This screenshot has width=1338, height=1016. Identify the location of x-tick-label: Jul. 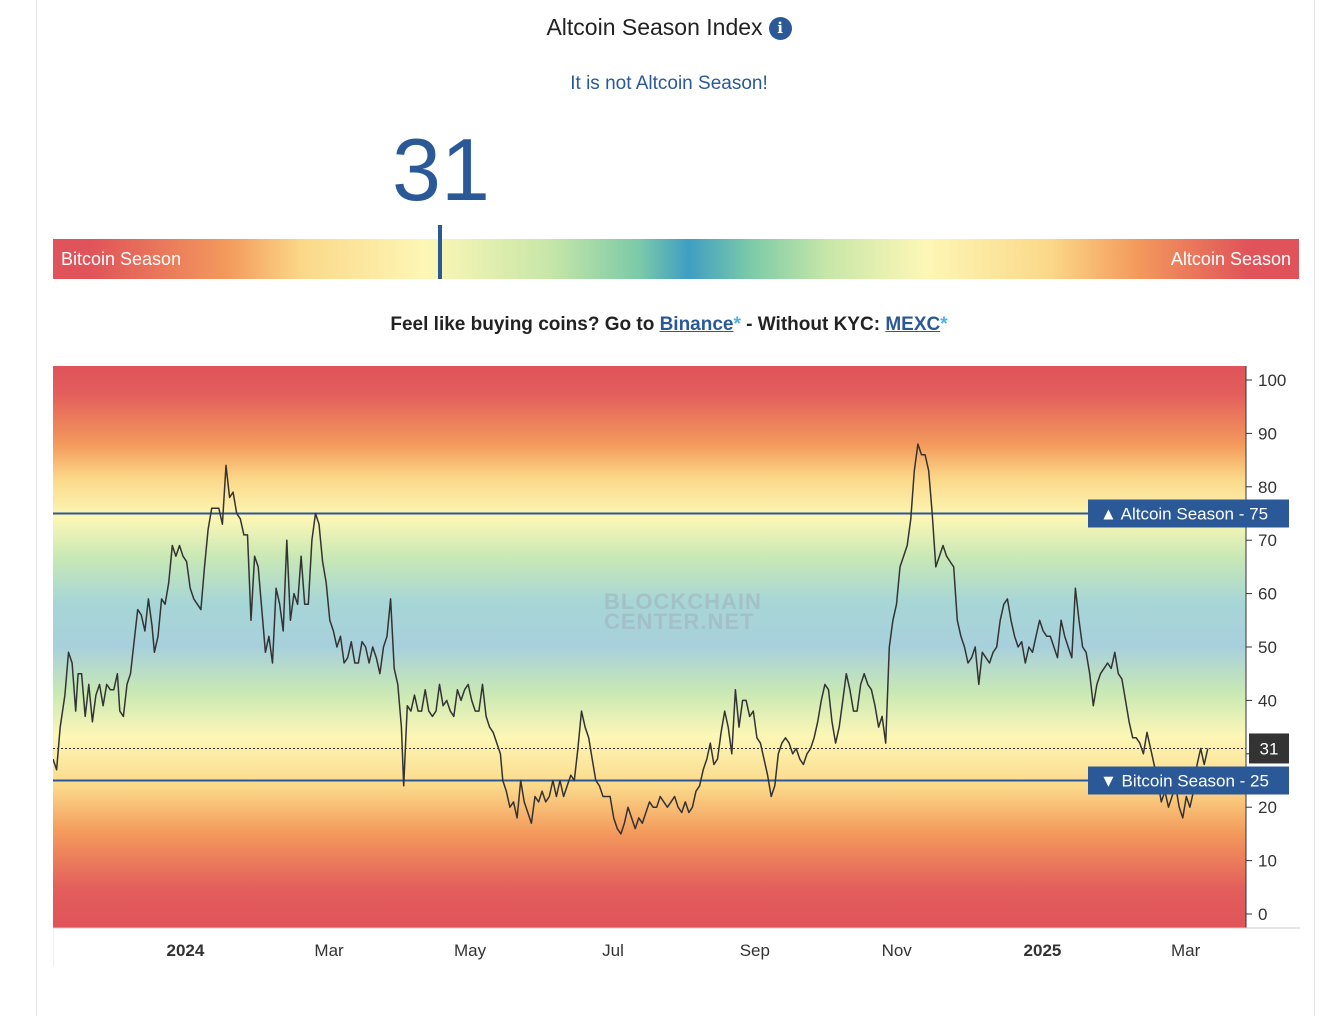
(613, 950).